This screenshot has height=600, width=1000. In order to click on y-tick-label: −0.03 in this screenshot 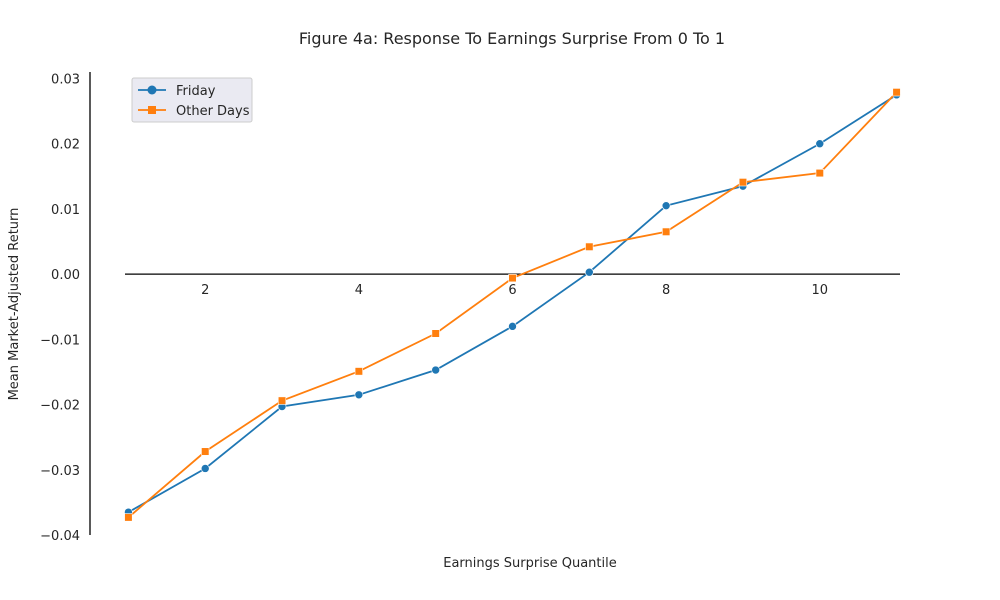, I will do `click(60, 471)`.